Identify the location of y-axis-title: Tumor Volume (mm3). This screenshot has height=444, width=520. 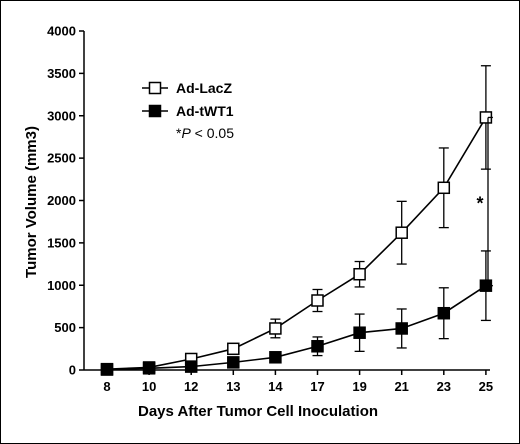
(31, 202).